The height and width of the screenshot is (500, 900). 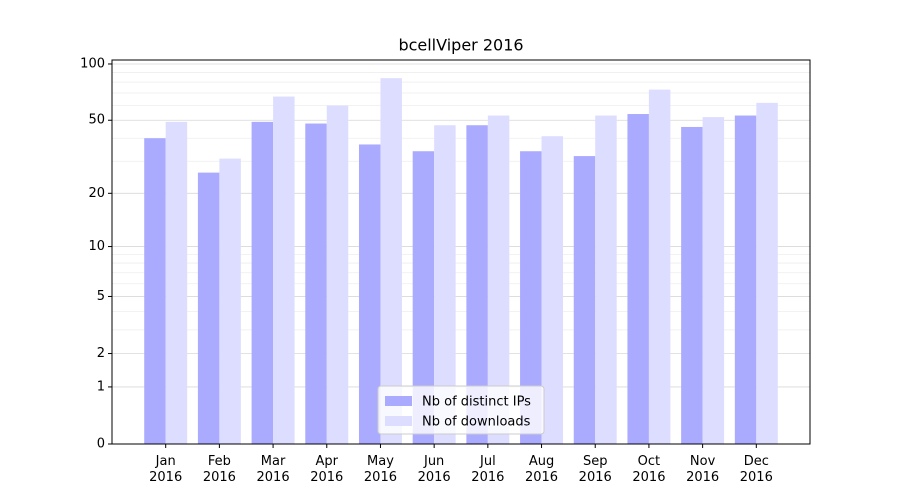 I want to click on x-tick-label: Jul 2016, so click(x=487, y=469).